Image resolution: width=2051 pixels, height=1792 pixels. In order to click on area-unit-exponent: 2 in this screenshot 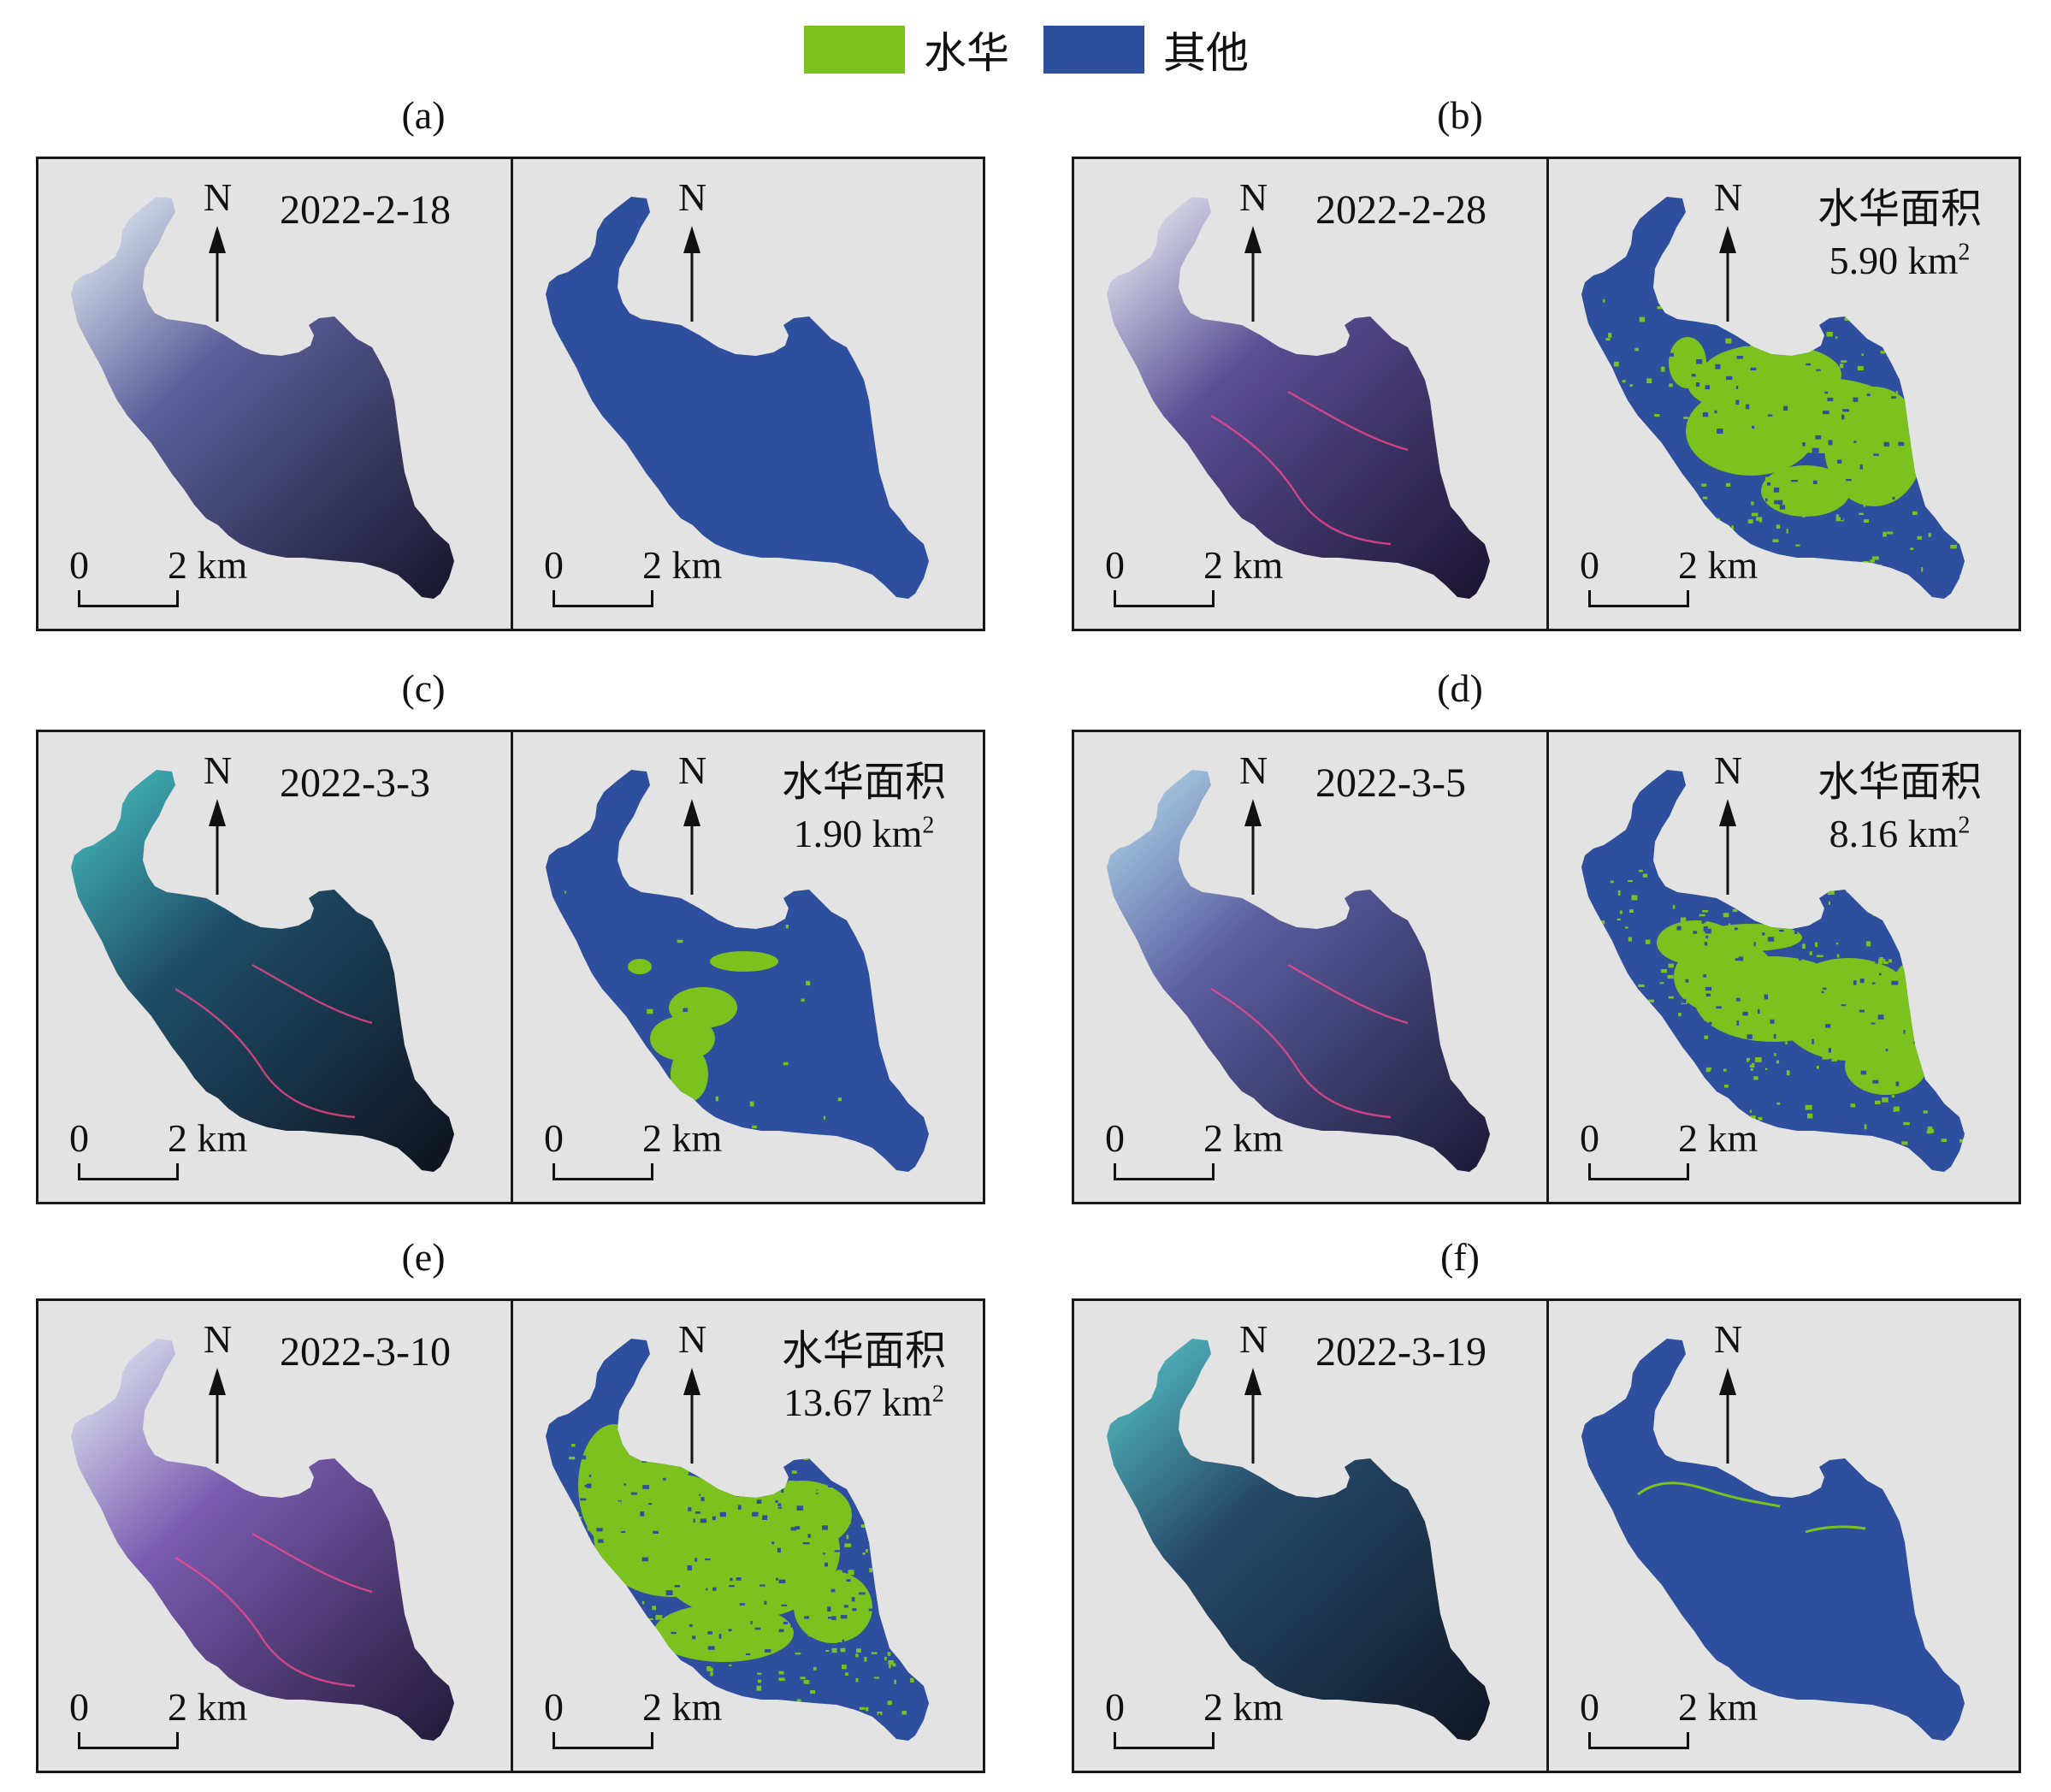, I will do `click(1964, 252)`.